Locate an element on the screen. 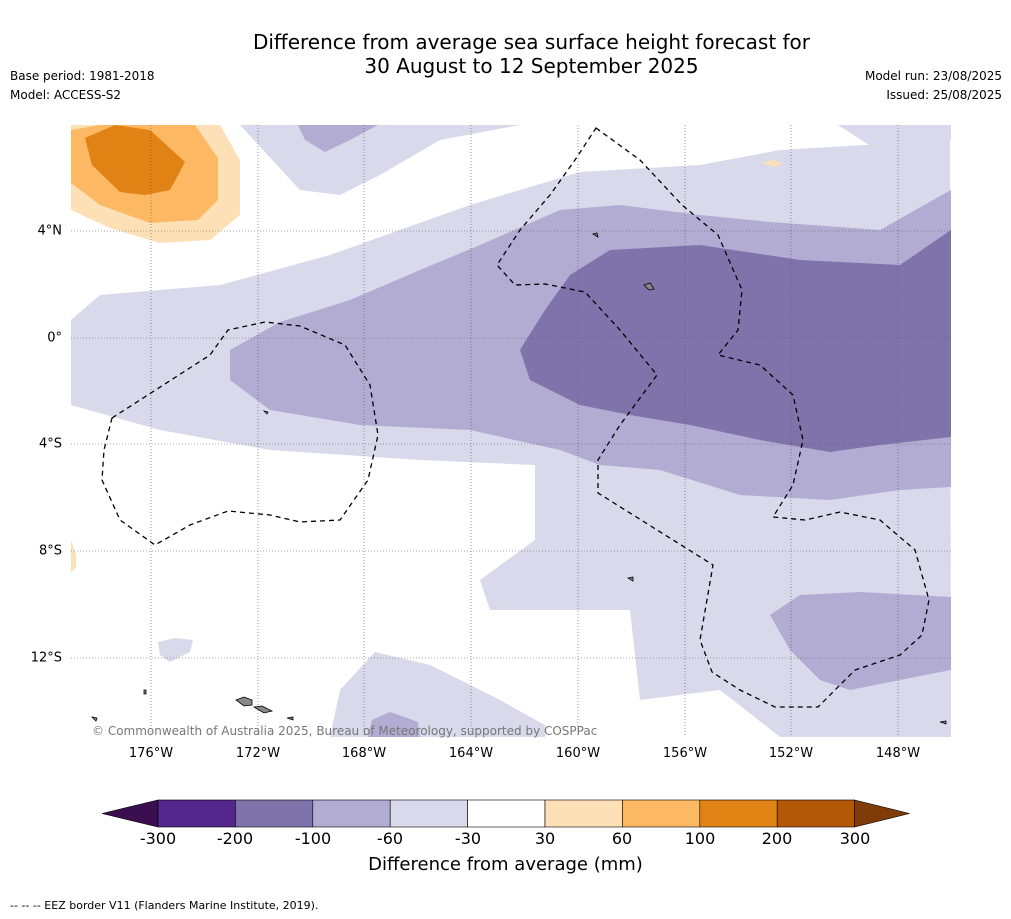  eez-border-west is located at coordinates (240, 433).